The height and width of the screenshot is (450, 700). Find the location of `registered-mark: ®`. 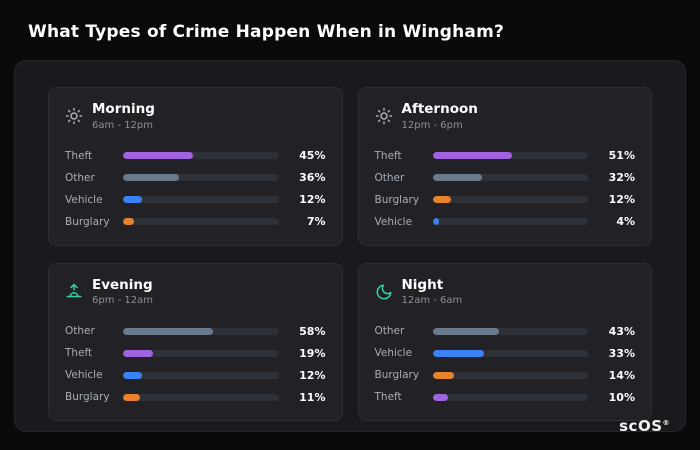

registered-mark: ® is located at coordinates (666, 423).